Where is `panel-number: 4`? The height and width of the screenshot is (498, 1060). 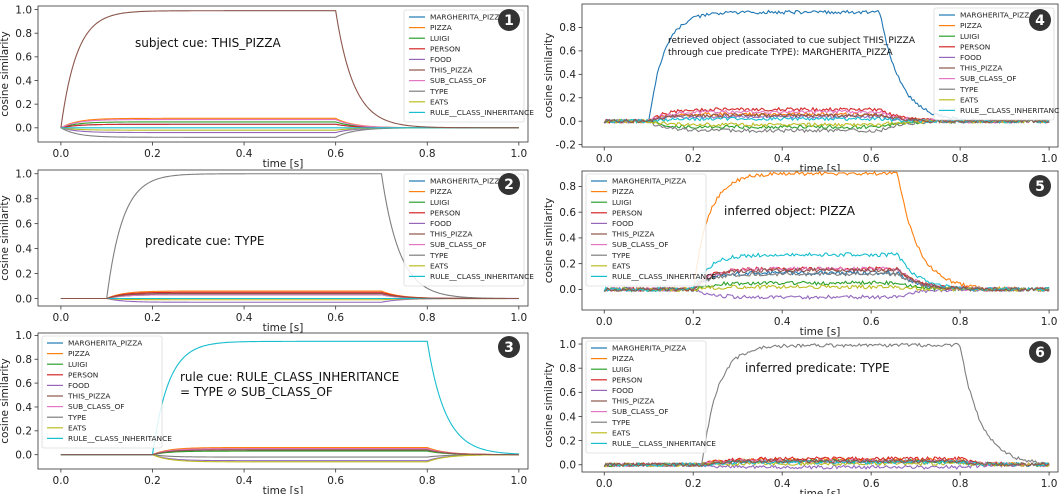
panel-number: 4 is located at coordinates (1040, 21).